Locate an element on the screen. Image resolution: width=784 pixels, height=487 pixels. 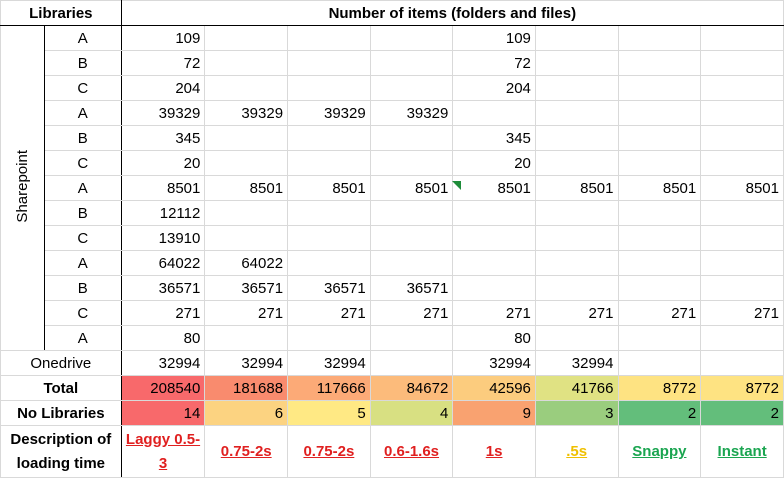
value-cell: 204 is located at coordinates (494, 88).